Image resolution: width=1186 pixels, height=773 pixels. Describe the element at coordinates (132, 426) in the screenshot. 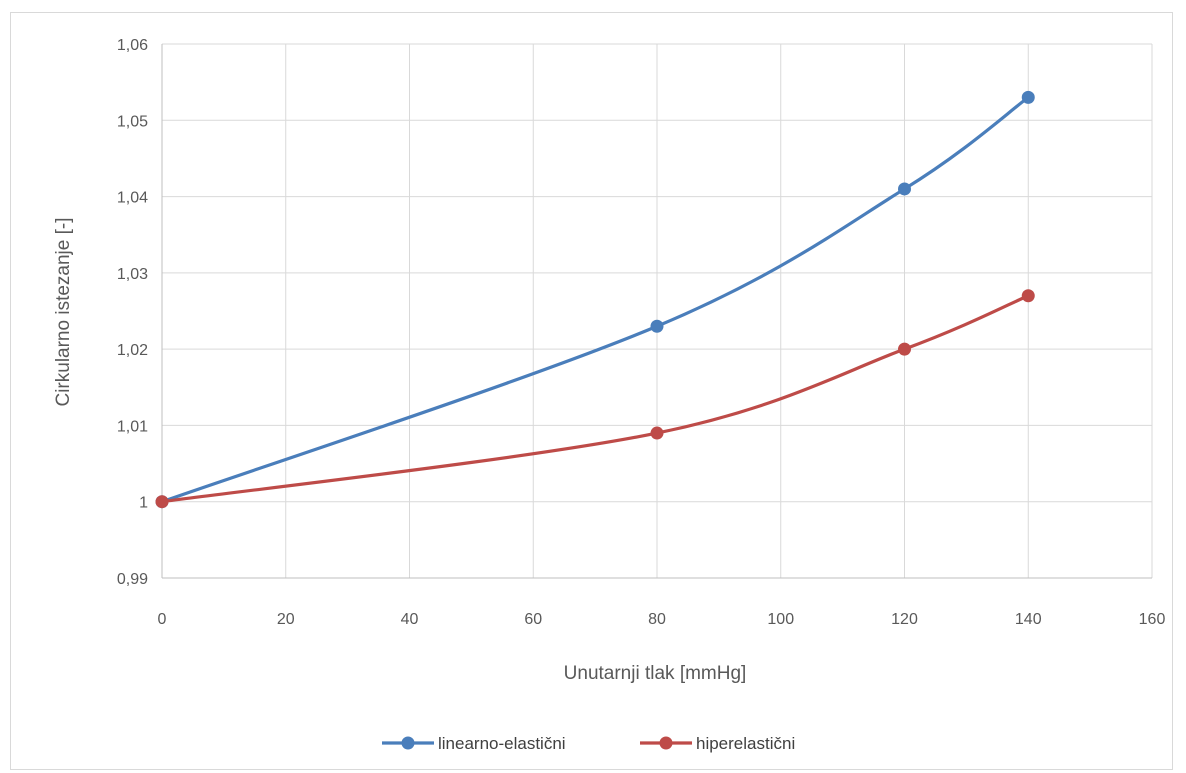

I see `y-tick-label: 1,01` at that location.